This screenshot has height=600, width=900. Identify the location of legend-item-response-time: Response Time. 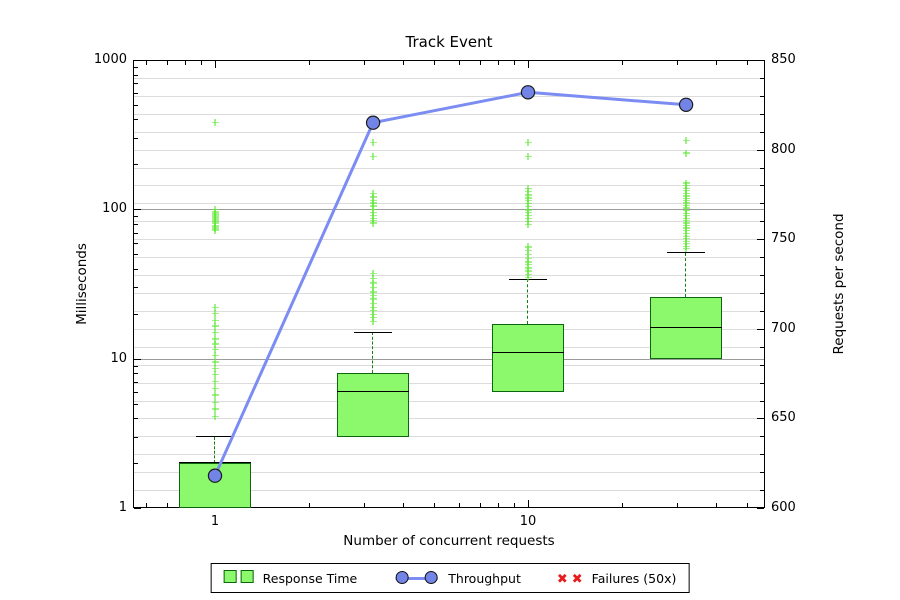
(290, 578).